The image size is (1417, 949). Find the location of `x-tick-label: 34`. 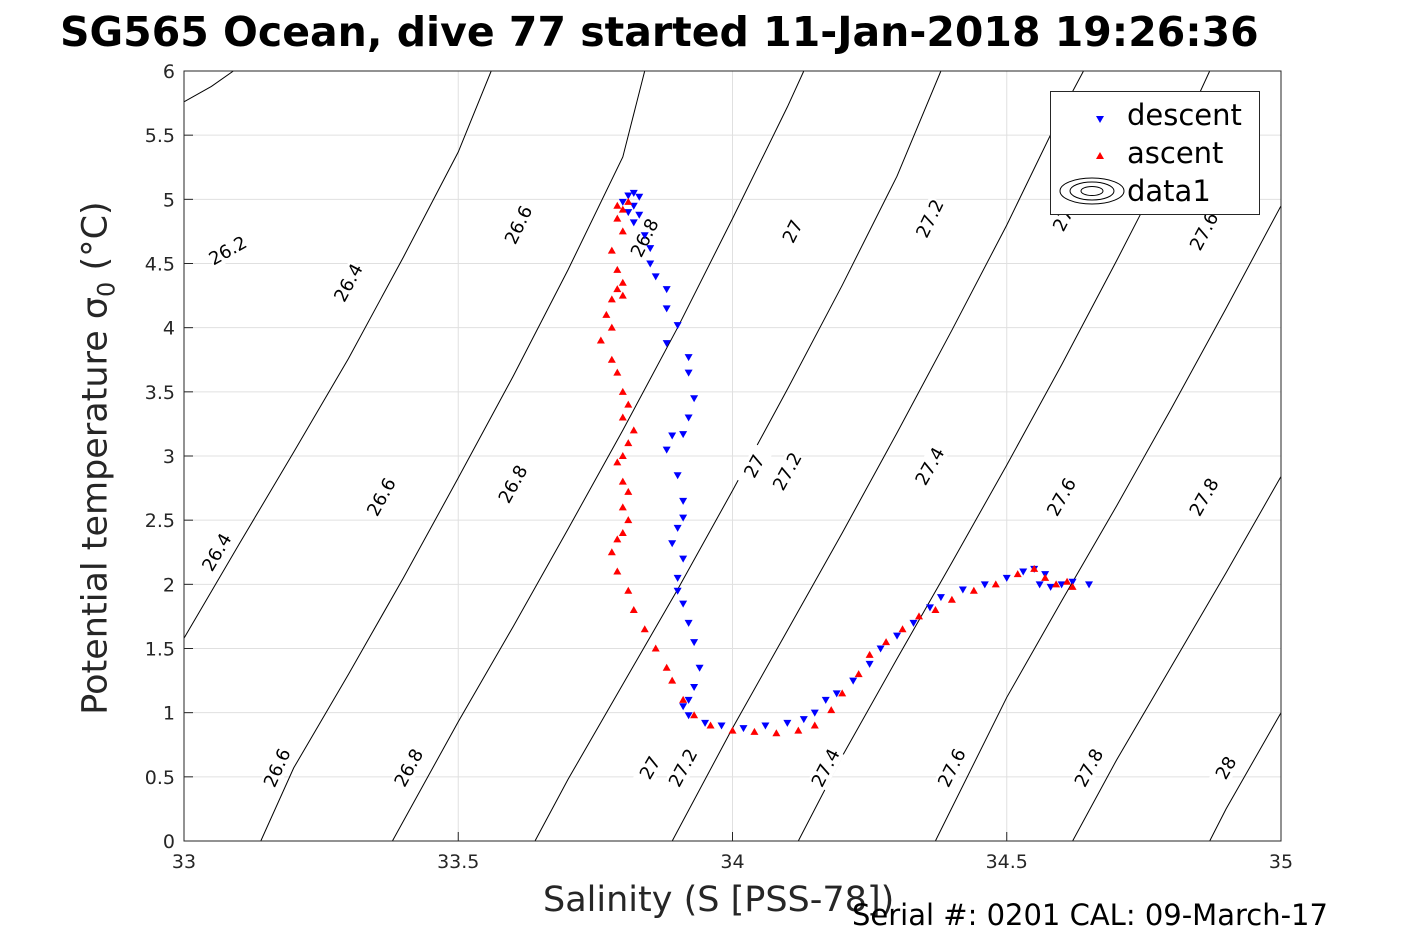

x-tick-label: 34 is located at coordinates (732, 862).